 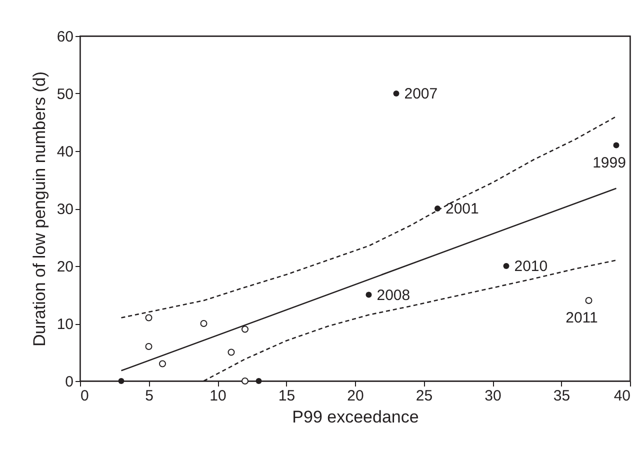 I want to click on x-tick-label: 35, so click(x=561, y=396).